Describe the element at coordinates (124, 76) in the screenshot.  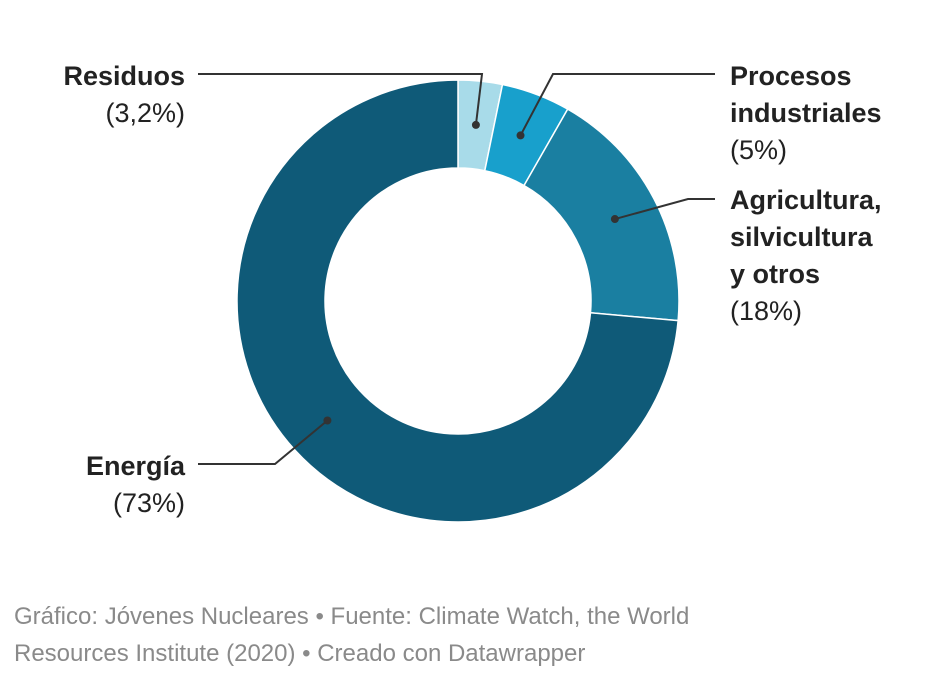
I see `slice-label-name: Residuos` at that location.